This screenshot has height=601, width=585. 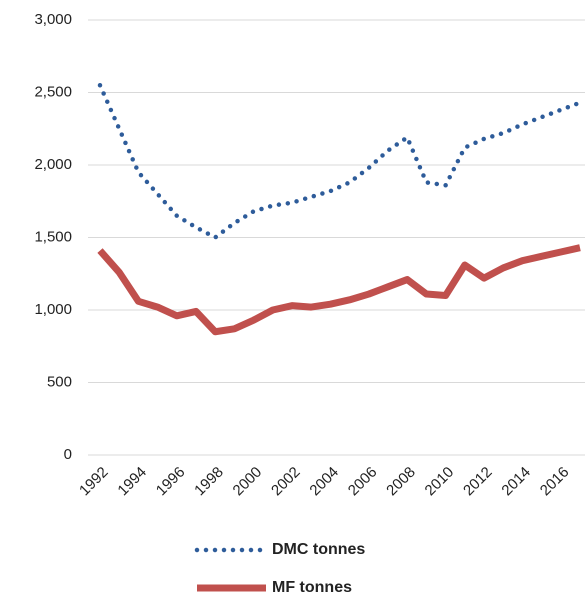 I want to click on y-tick-label: 2,000, so click(x=53, y=164).